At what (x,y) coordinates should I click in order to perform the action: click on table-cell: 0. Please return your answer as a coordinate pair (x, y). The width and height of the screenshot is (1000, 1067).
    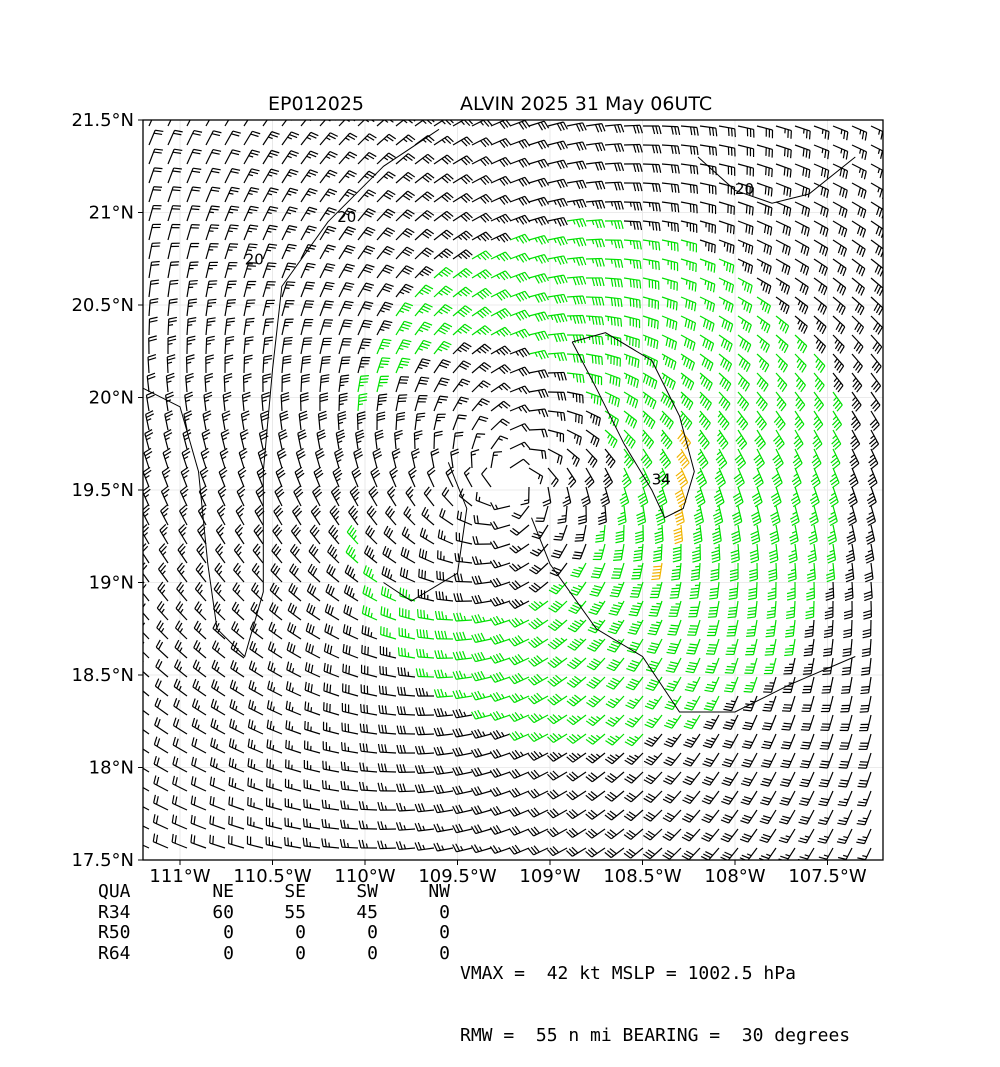
    Looking at the image, I should click on (198, 933).